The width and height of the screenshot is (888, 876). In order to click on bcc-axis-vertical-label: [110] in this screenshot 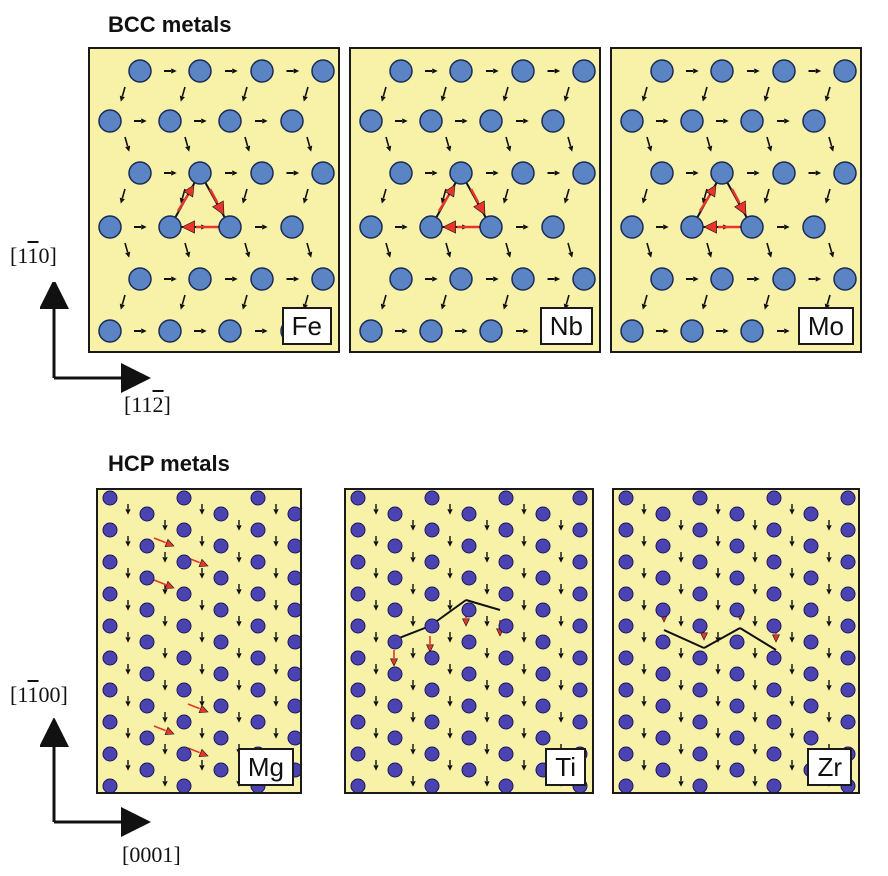, I will do `click(33, 255)`.